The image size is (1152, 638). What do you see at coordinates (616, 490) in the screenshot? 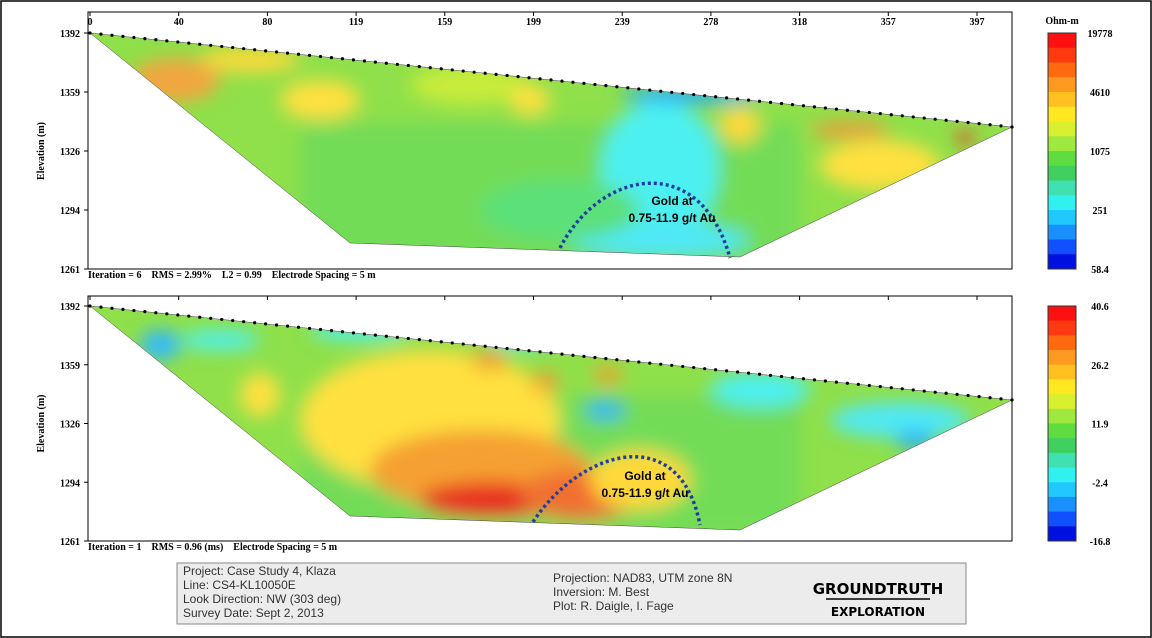
I see `gold-outline` at bounding box center [616, 490].